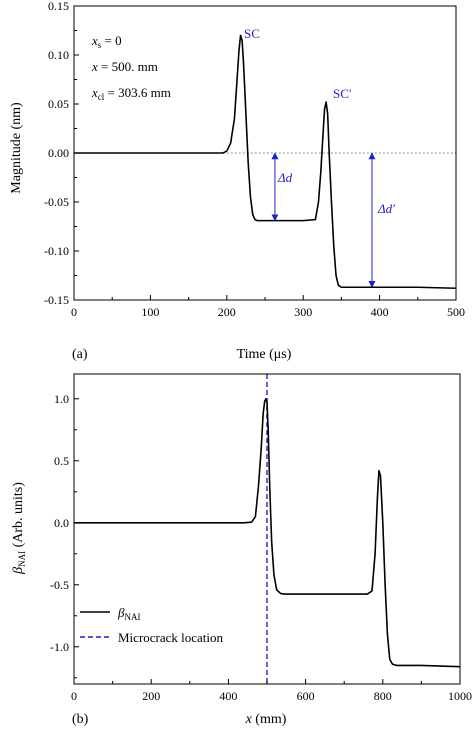 The width and height of the screenshot is (474, 729). I want to click on panel-b-y-tick-label: 1.0, so click(61, 399).